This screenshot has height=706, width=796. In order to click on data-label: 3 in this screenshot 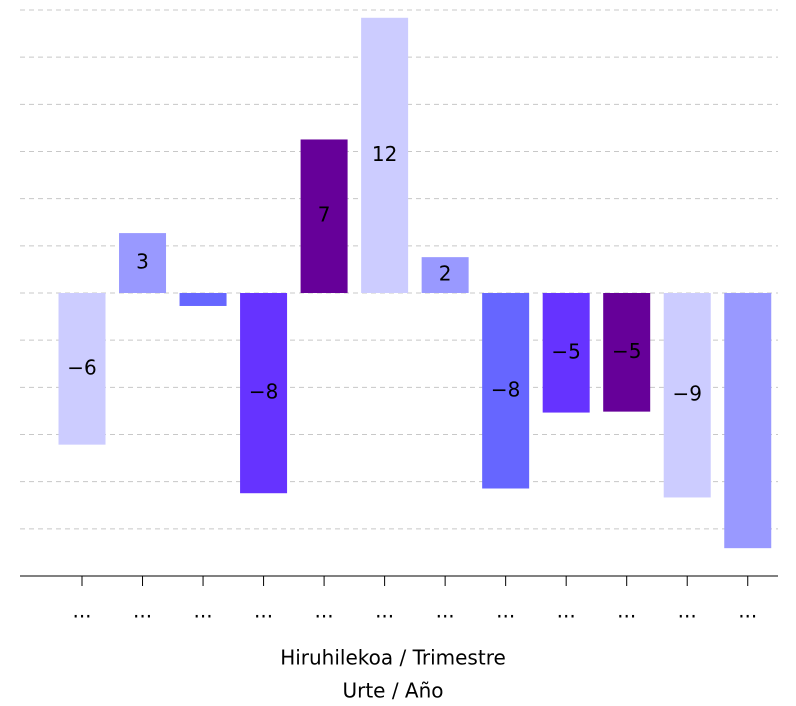, I will do `click(142, 262)`.